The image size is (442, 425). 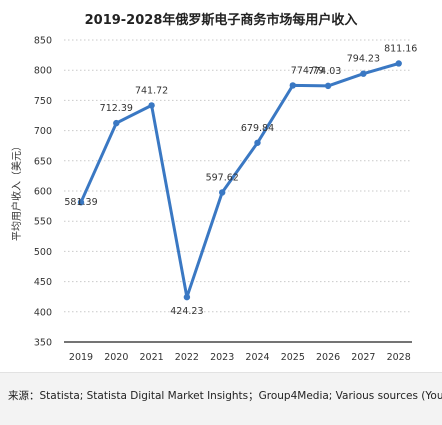 I want to click on x-tick-label: 2020, so click(x=116, y=357).